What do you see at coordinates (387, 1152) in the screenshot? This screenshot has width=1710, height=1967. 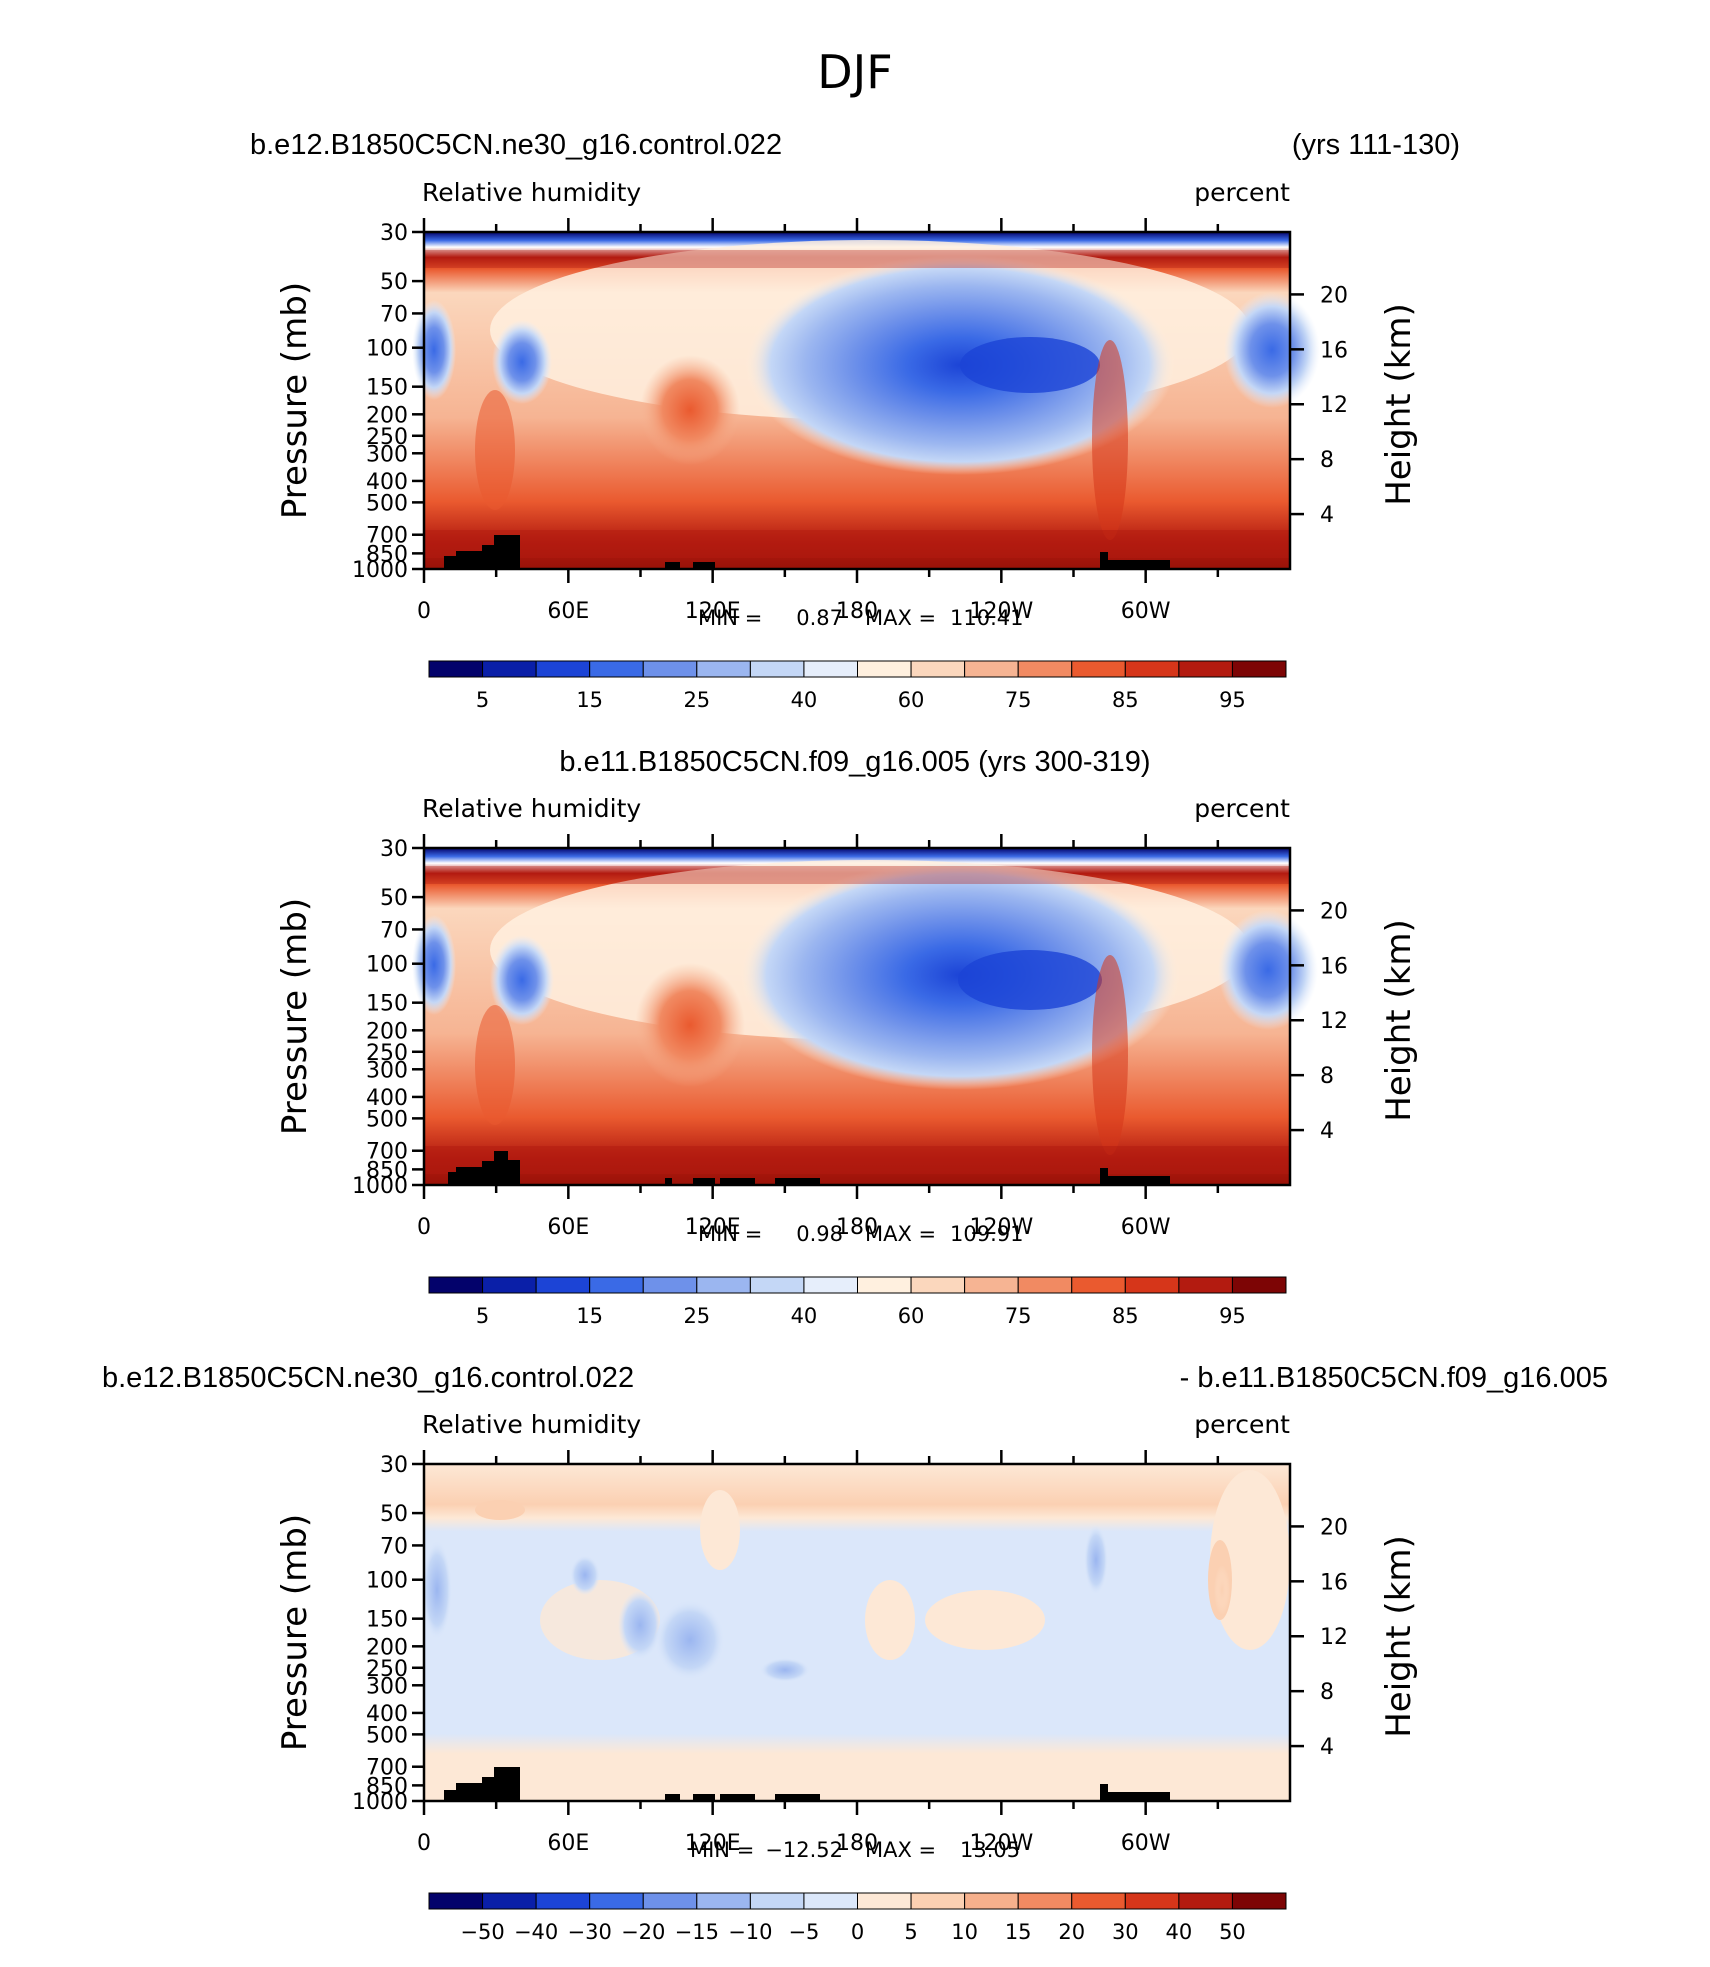 I see `y-tick-label: 700` at bounding box center [387, 1152].